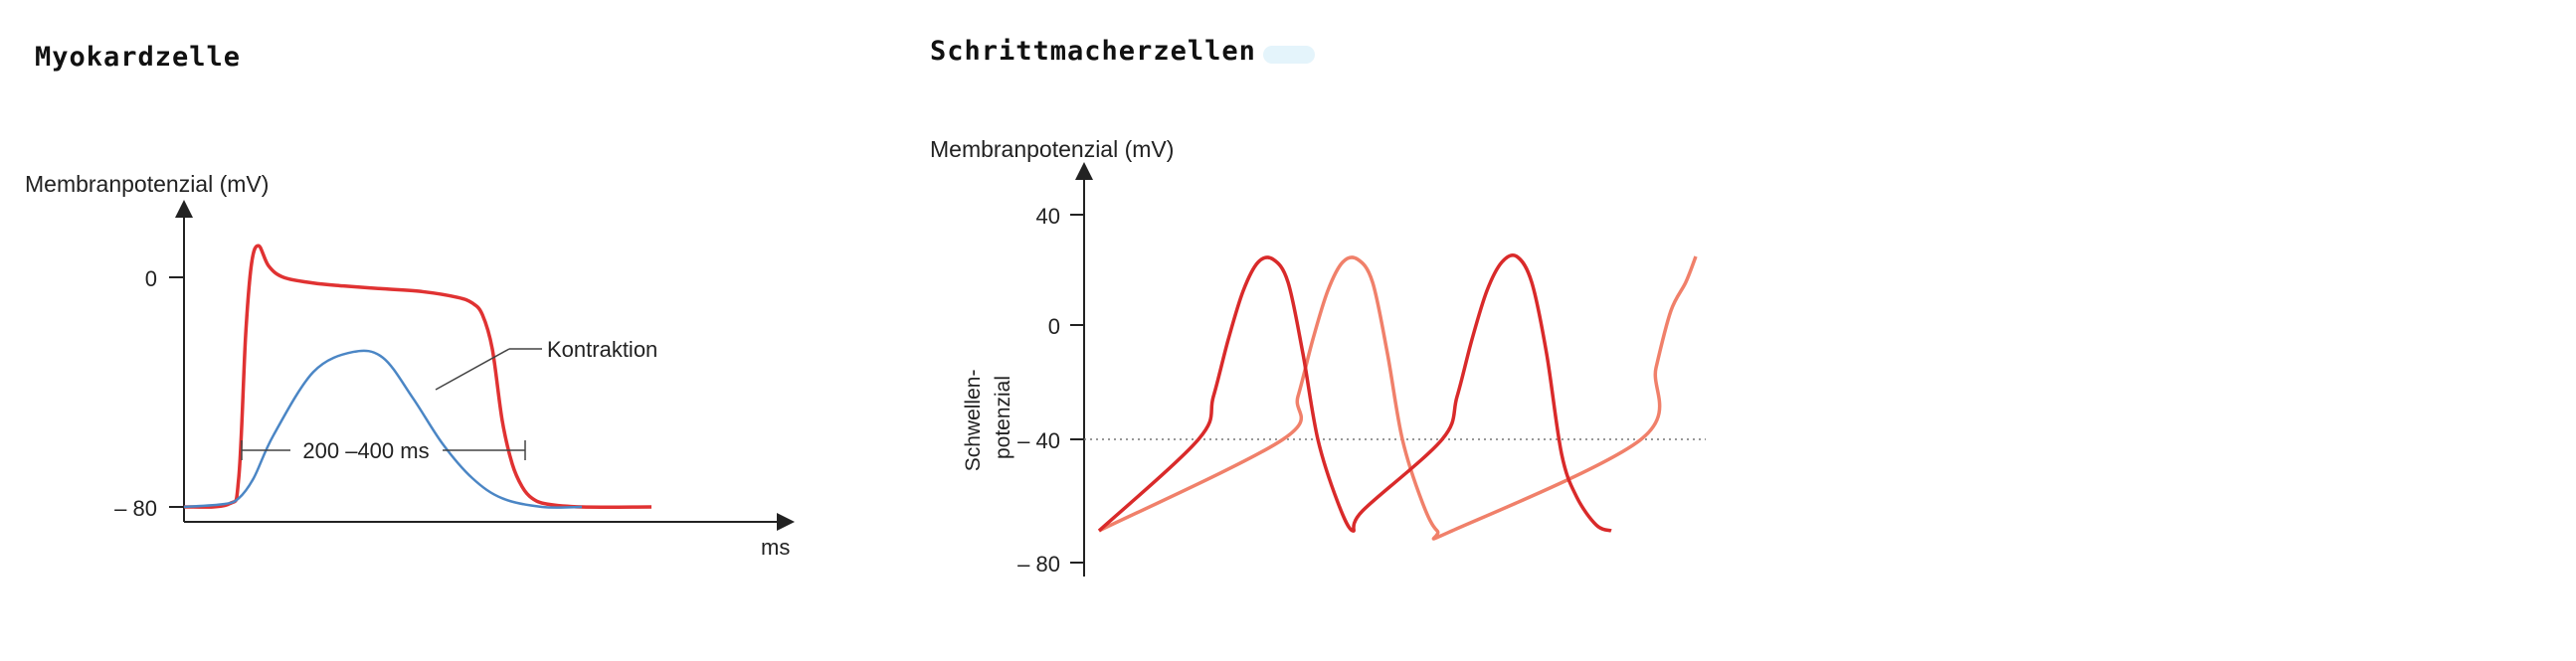 The width and height of the screenshot is (2576, 661). What do you see at coordinates (135, 509) in the screenshot?
I see `y-tick-label-minus80: – 80` at bounding box center [135, 509].